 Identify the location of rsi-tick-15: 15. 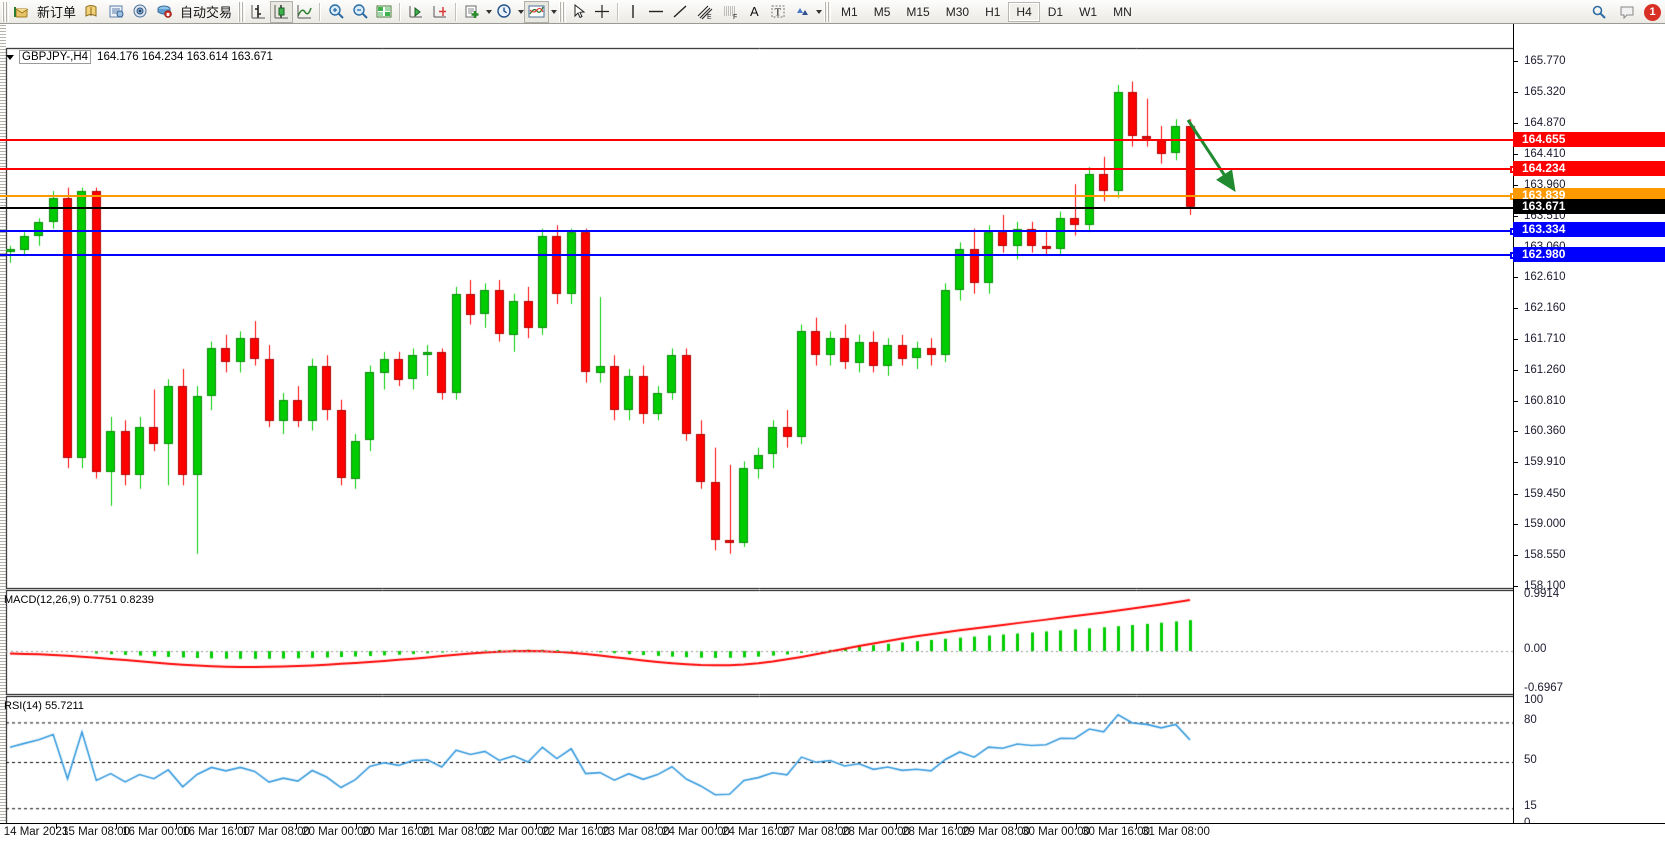
(1530, 806).